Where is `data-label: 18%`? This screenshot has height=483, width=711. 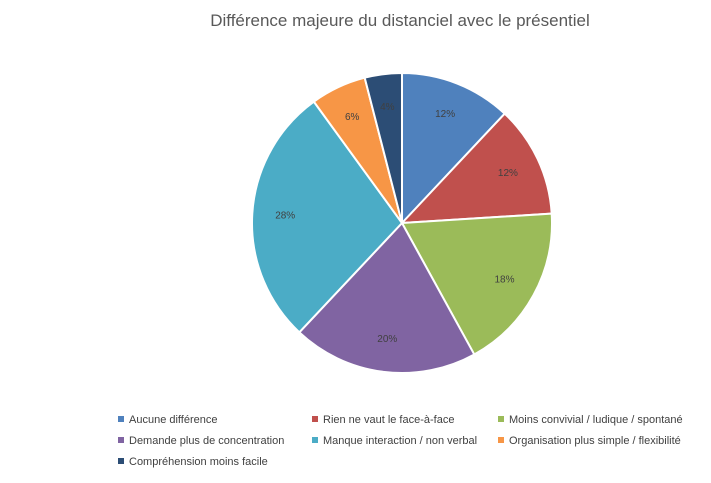
data-label: 18% is located at coordinates (504, 279).